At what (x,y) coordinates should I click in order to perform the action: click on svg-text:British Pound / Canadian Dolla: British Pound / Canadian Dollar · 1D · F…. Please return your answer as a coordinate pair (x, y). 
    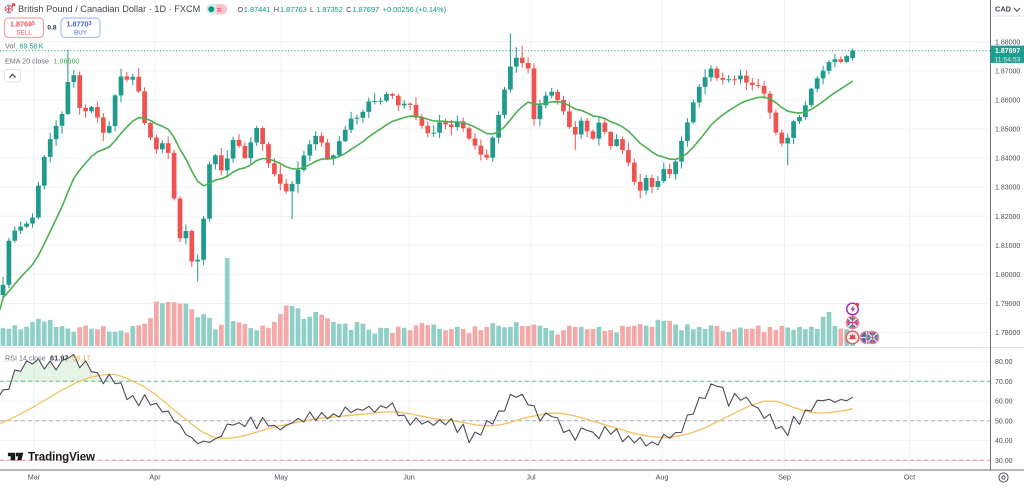
    Looking at the image, I should click on (109, 9).